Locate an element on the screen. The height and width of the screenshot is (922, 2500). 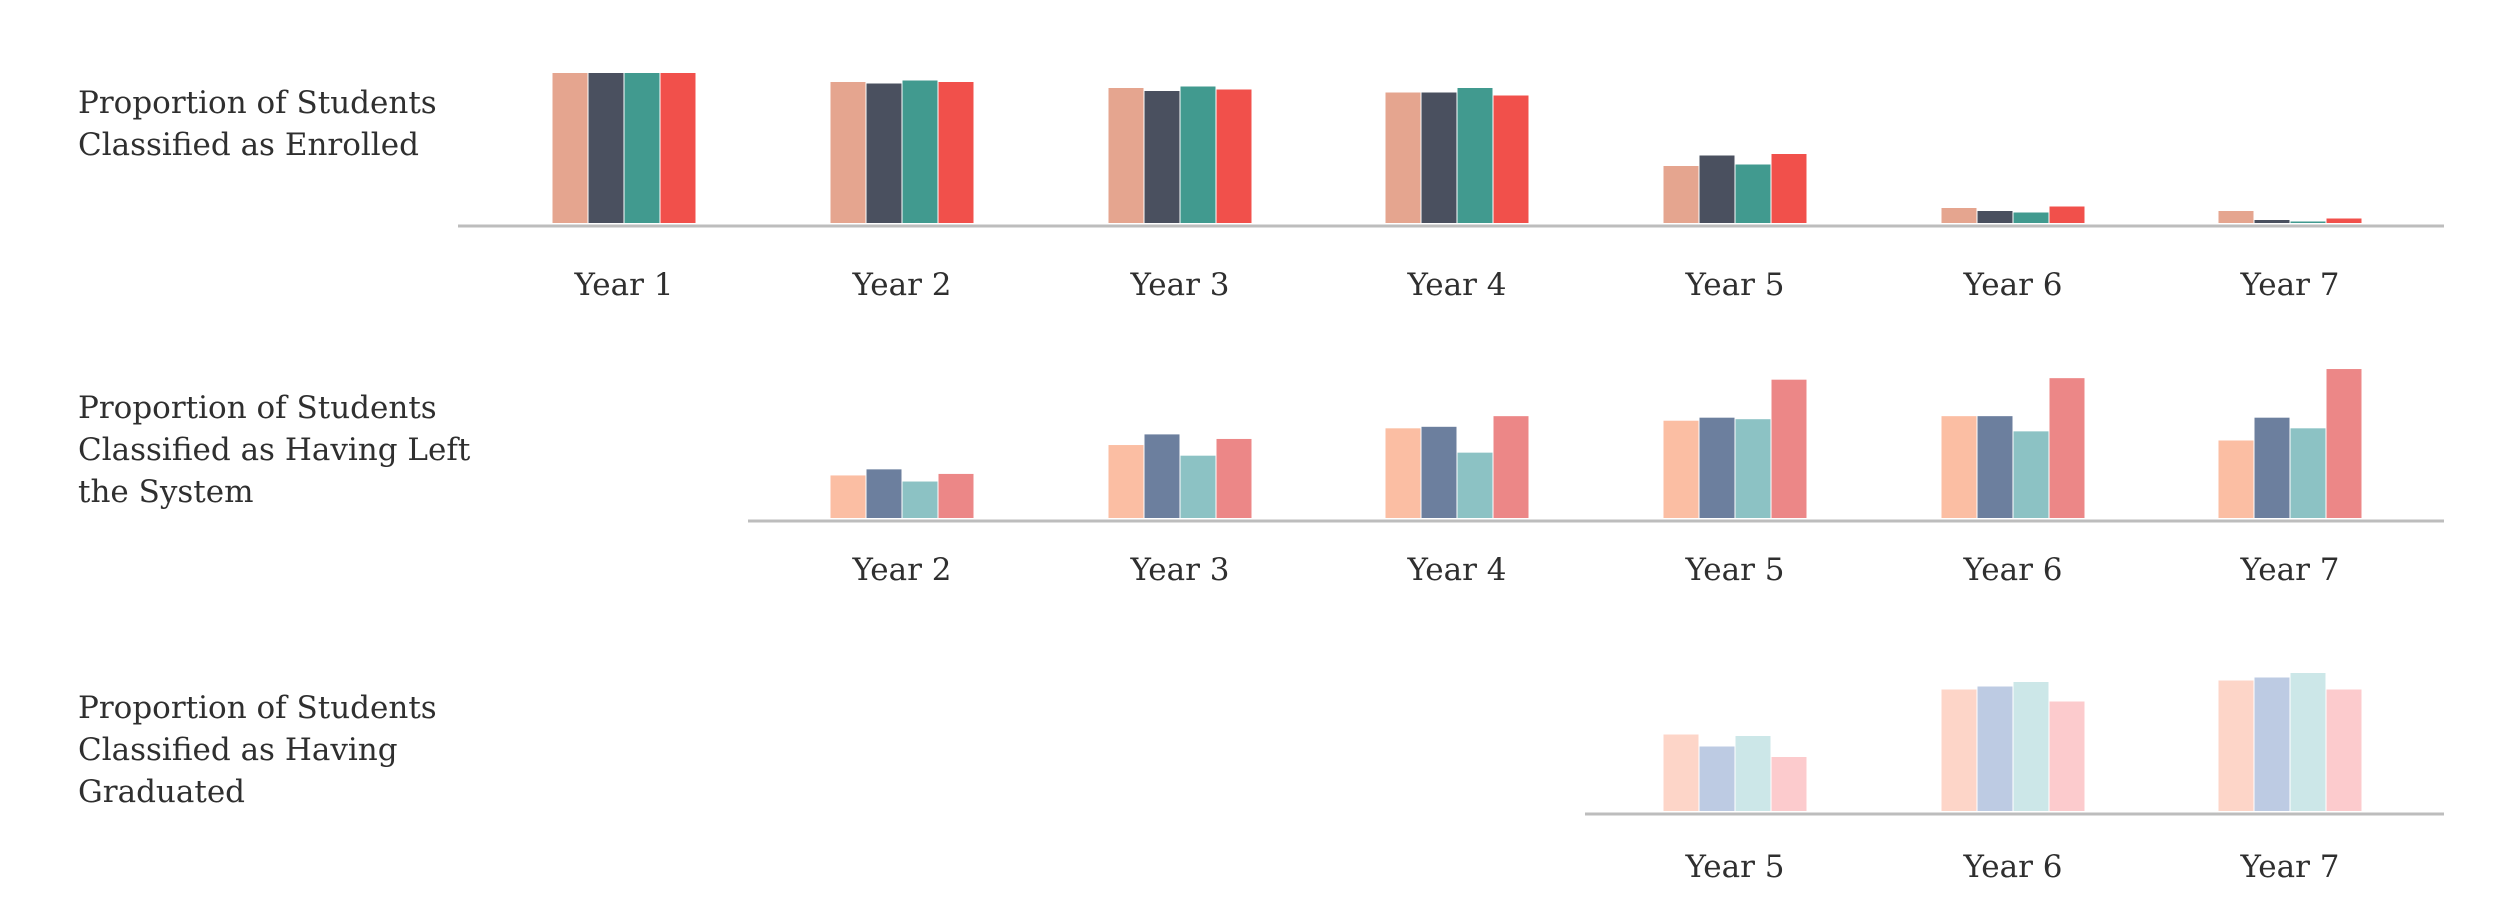
tick-label-panel-1-year-4: Year 4 is located at coordinates (1457, 285).